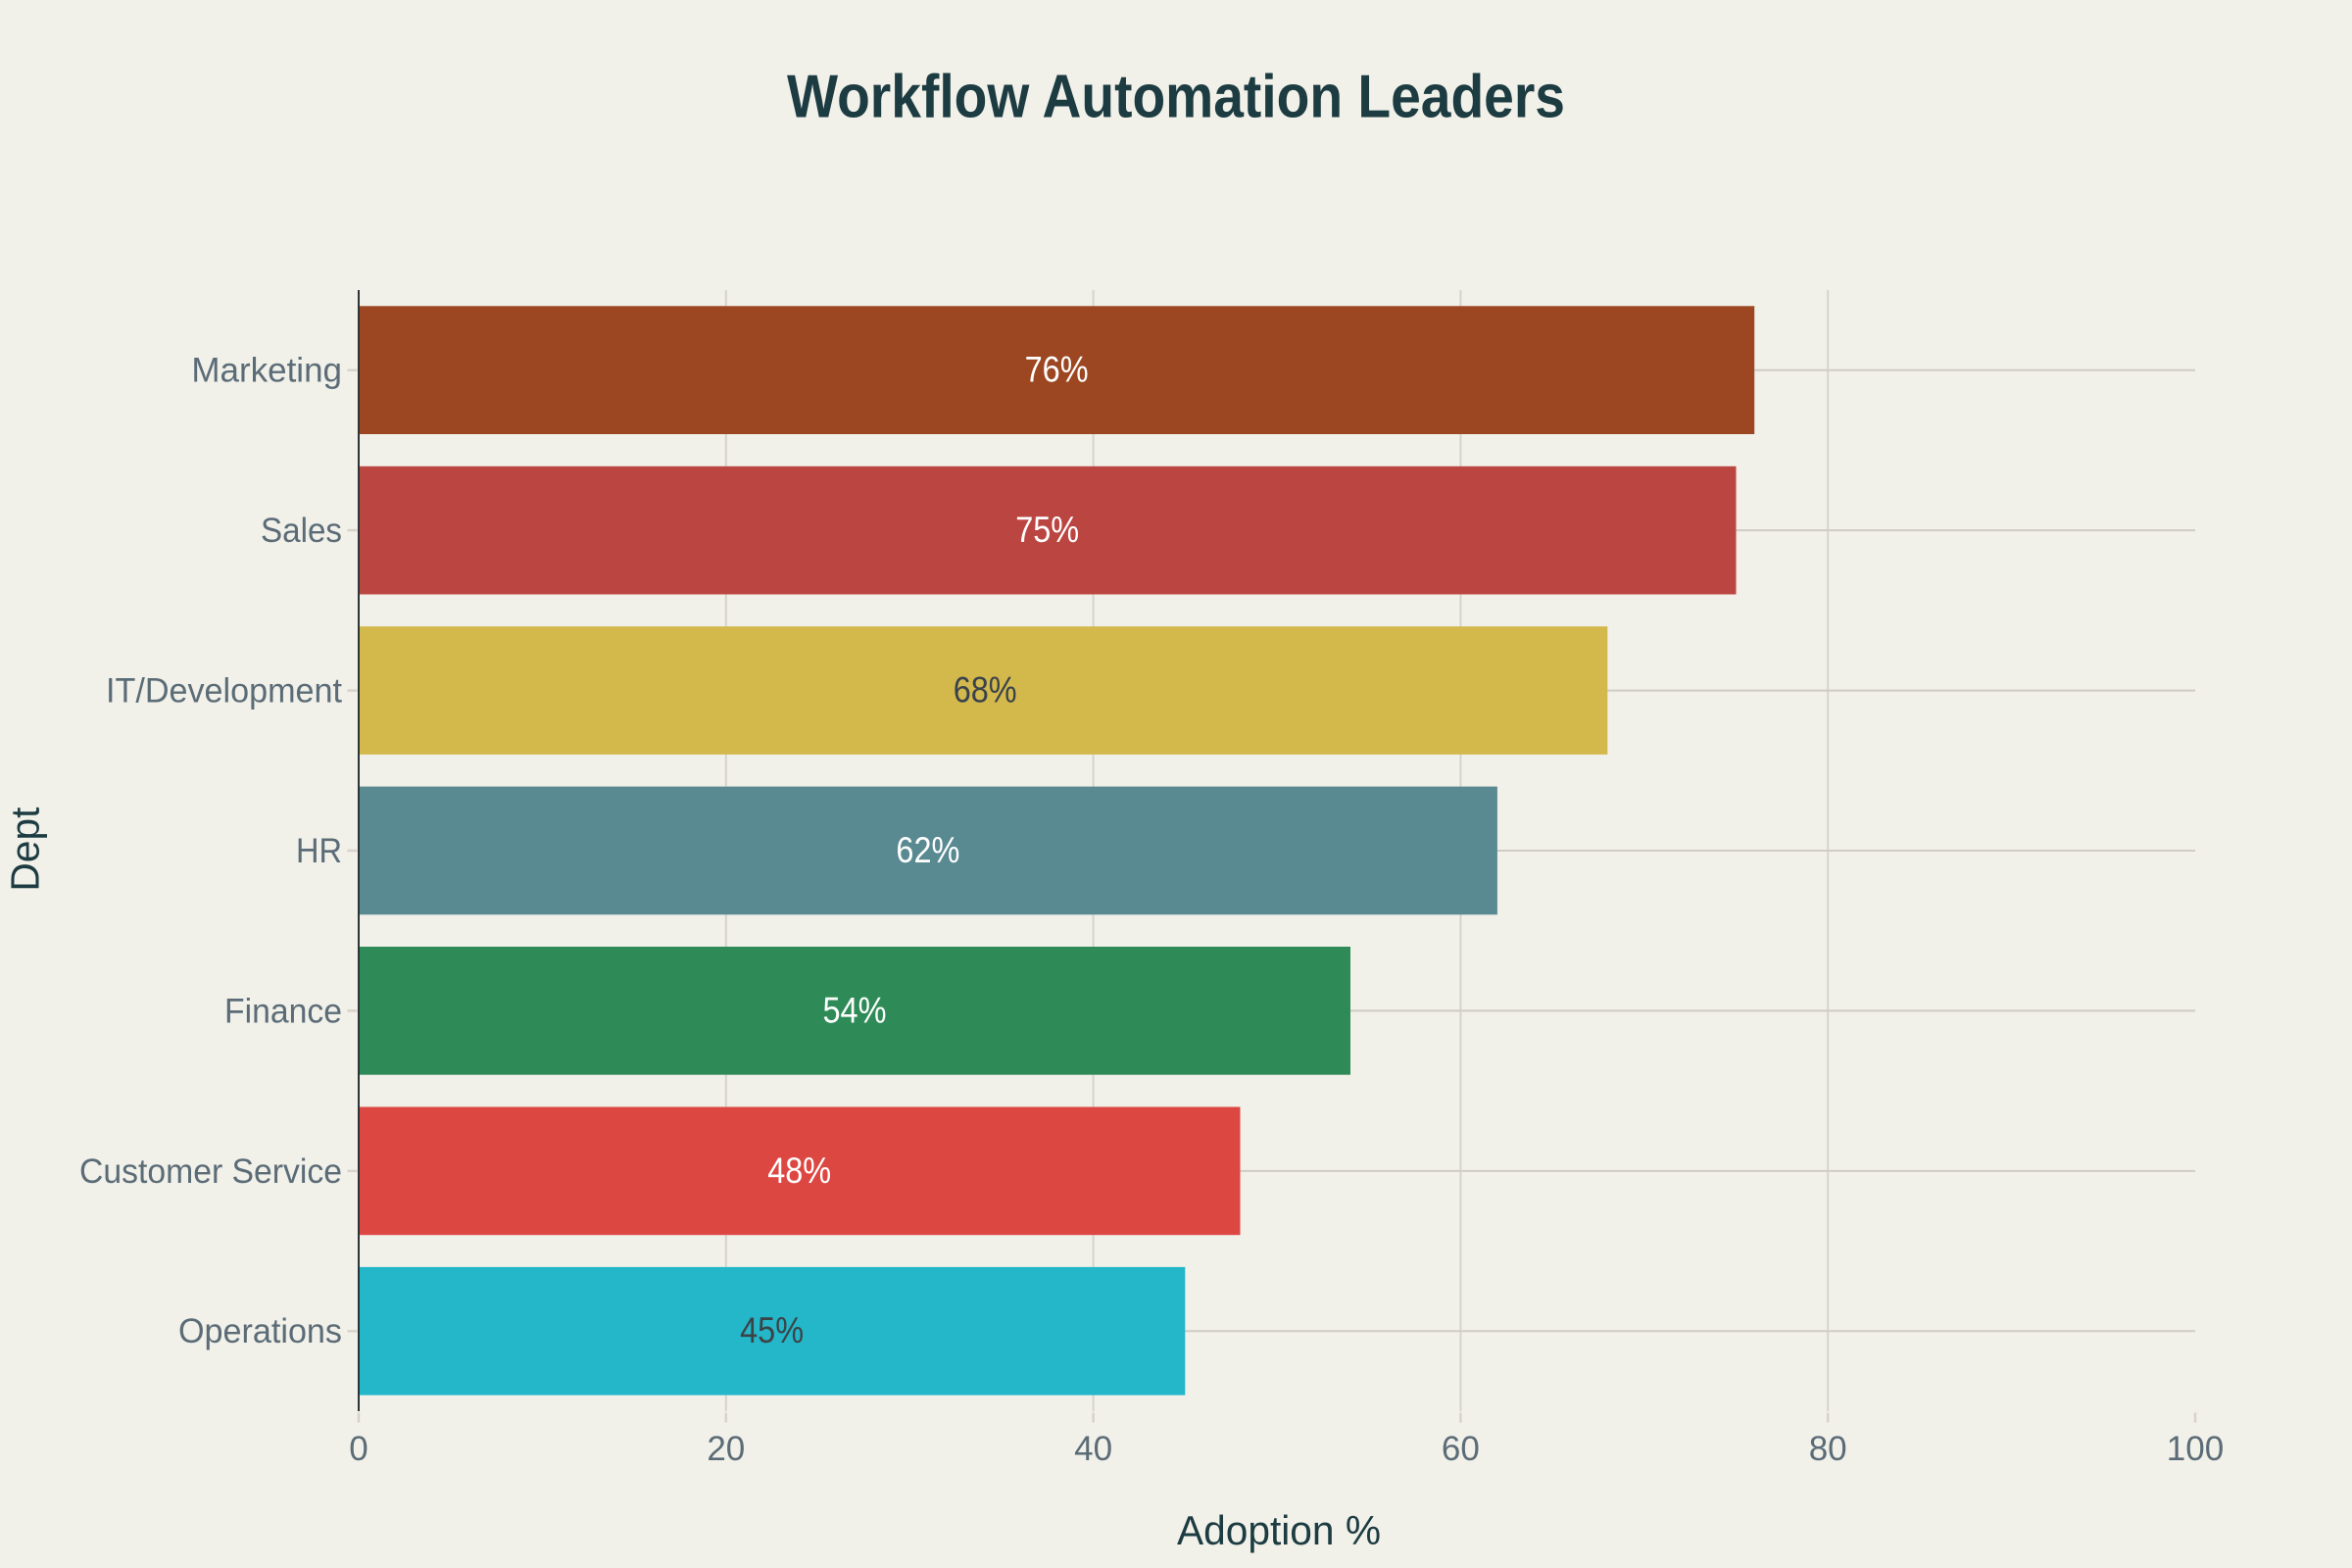 The width and height of the screenshot is (2352, 1568). What do you see at coordinates (224, 691) in the screenshot?
I see `svg-text: IT/Development` at bounding box center [224, 691].